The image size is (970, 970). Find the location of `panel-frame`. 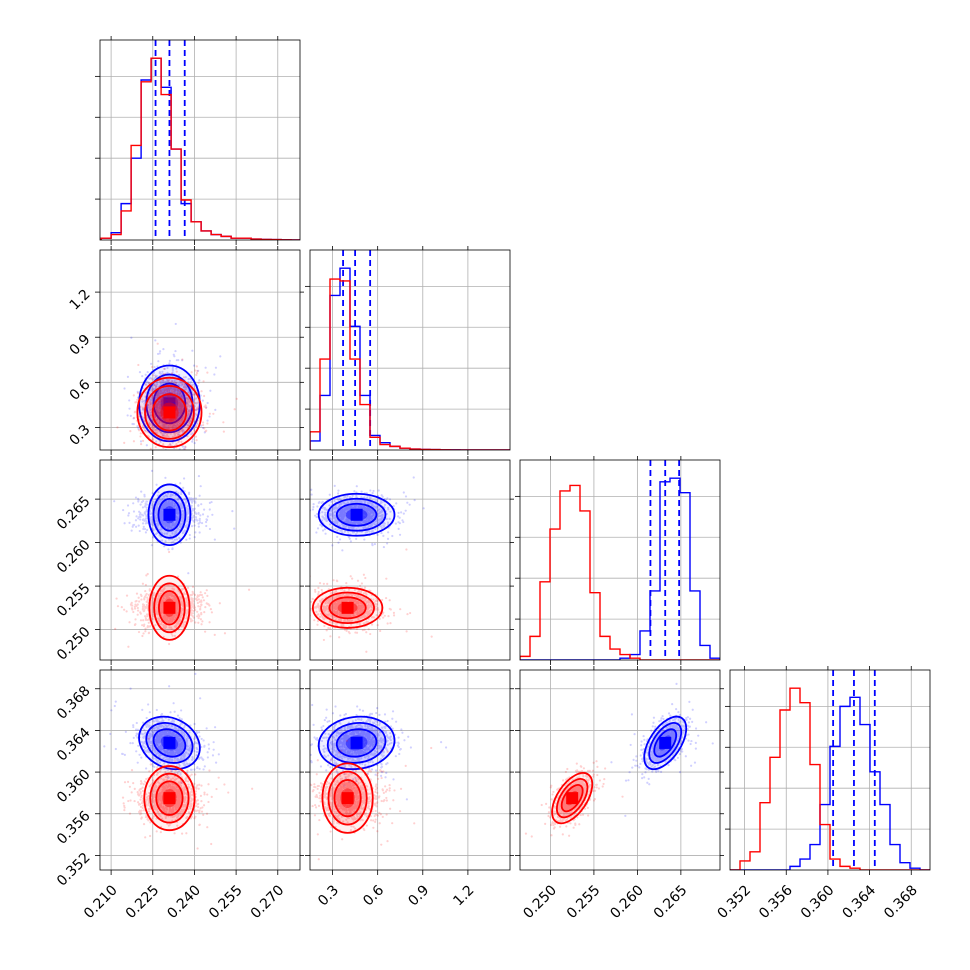

panel-frame is located at coordinates (200, 140).